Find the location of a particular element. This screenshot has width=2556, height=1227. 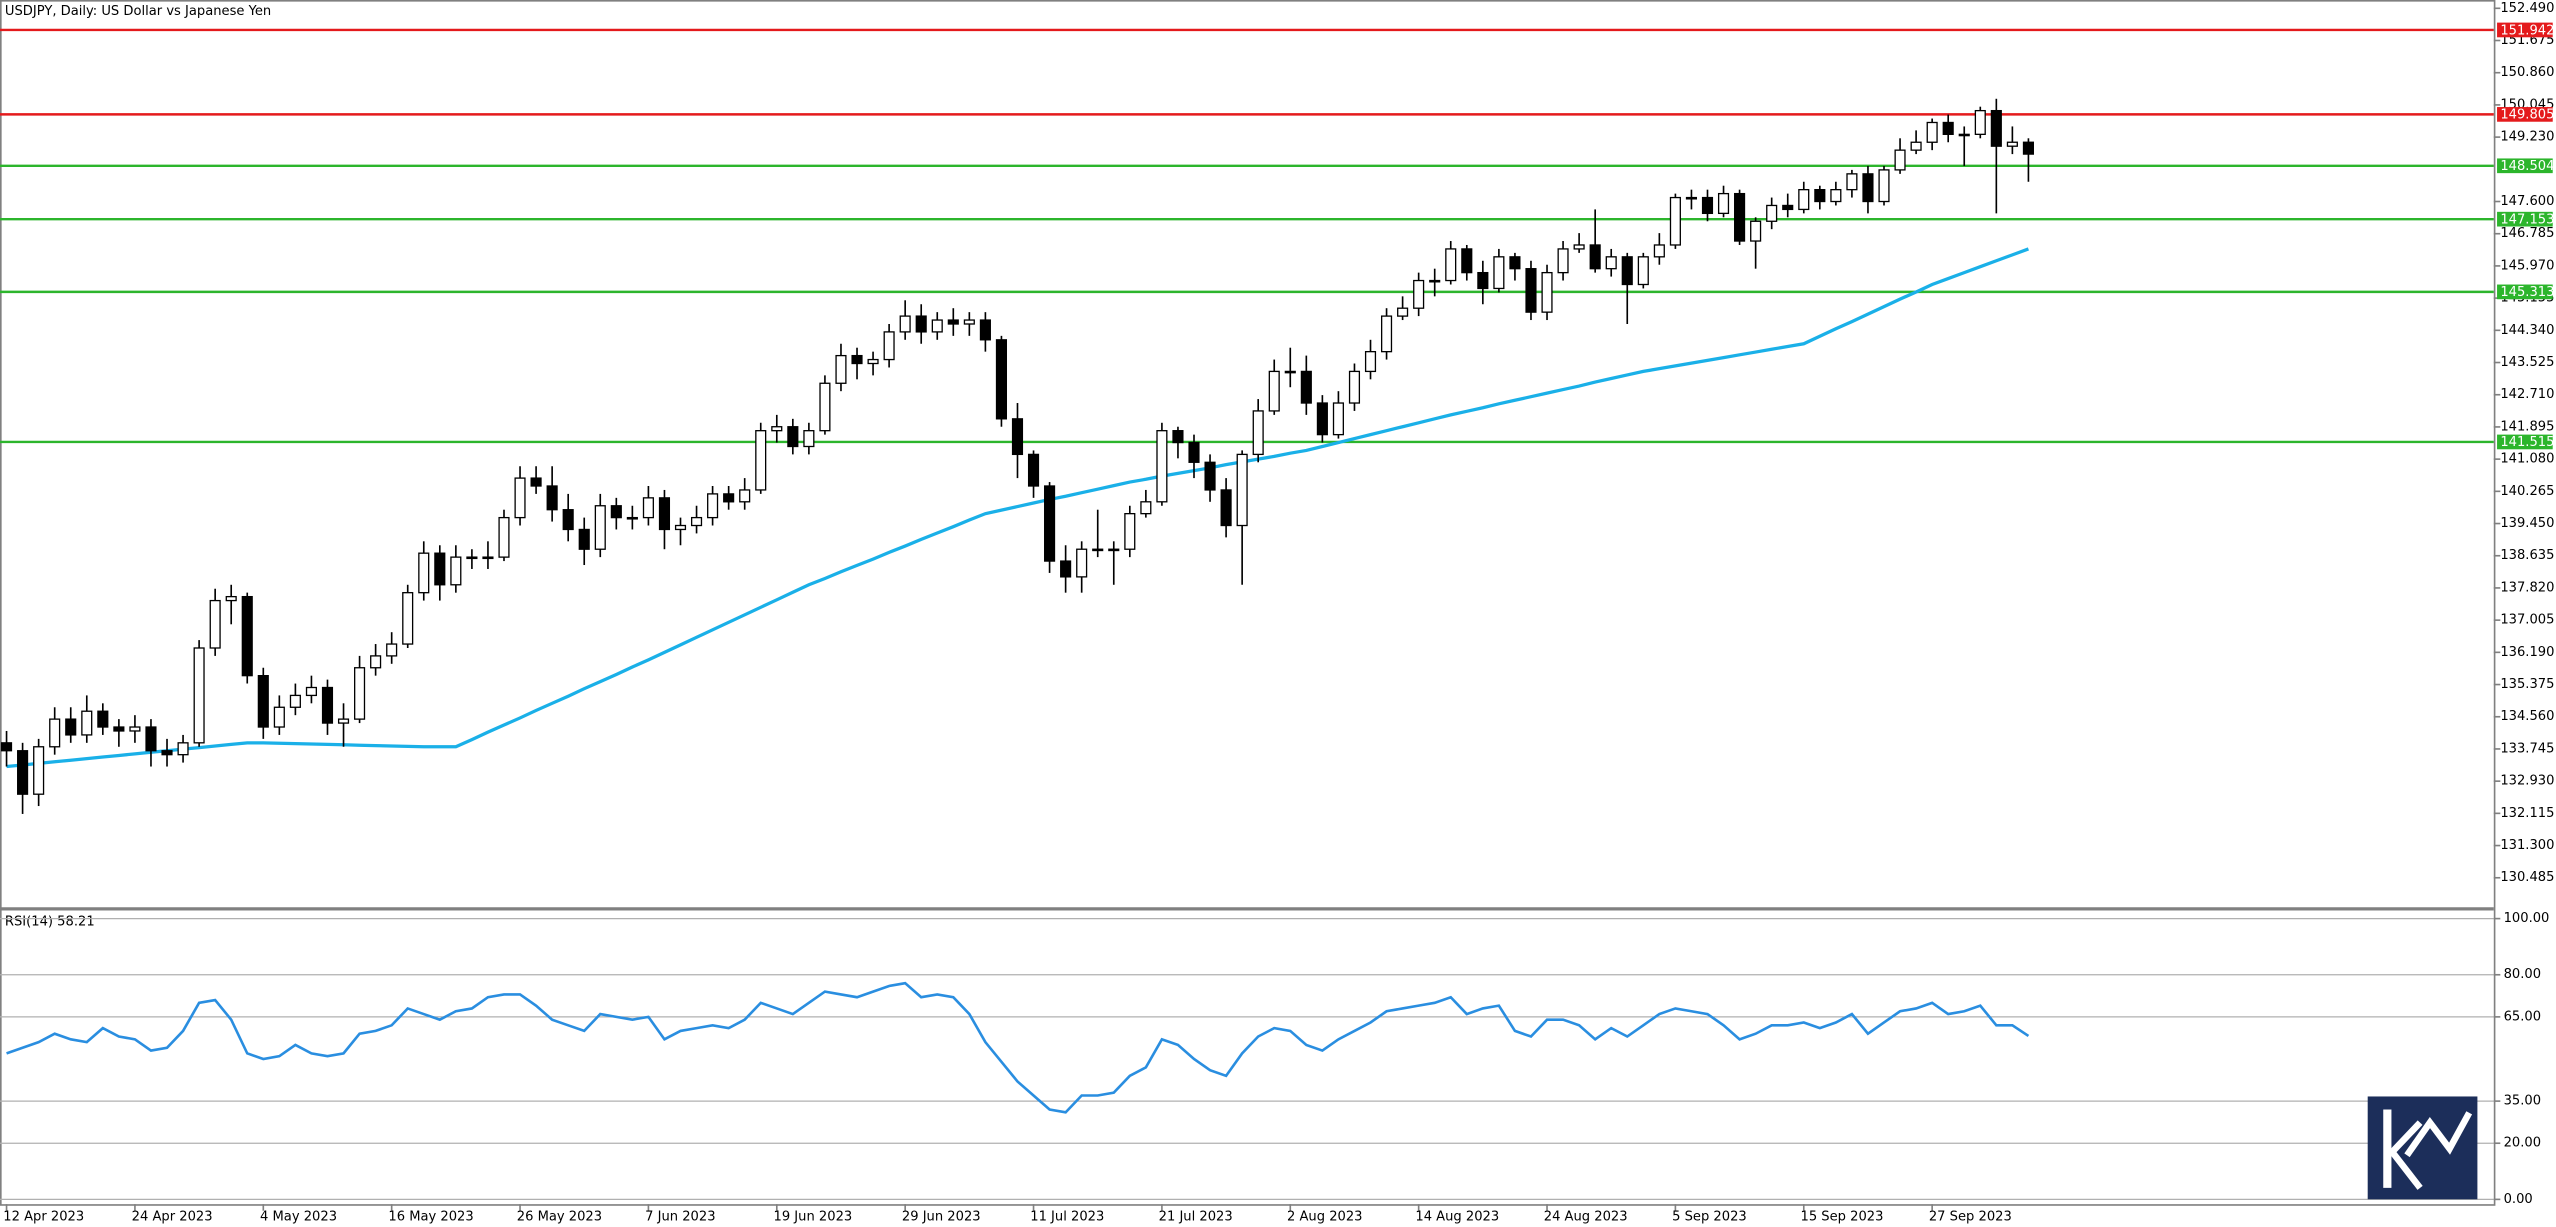

y-tick-label: 80.00 is located at coordinates (2522, 974).